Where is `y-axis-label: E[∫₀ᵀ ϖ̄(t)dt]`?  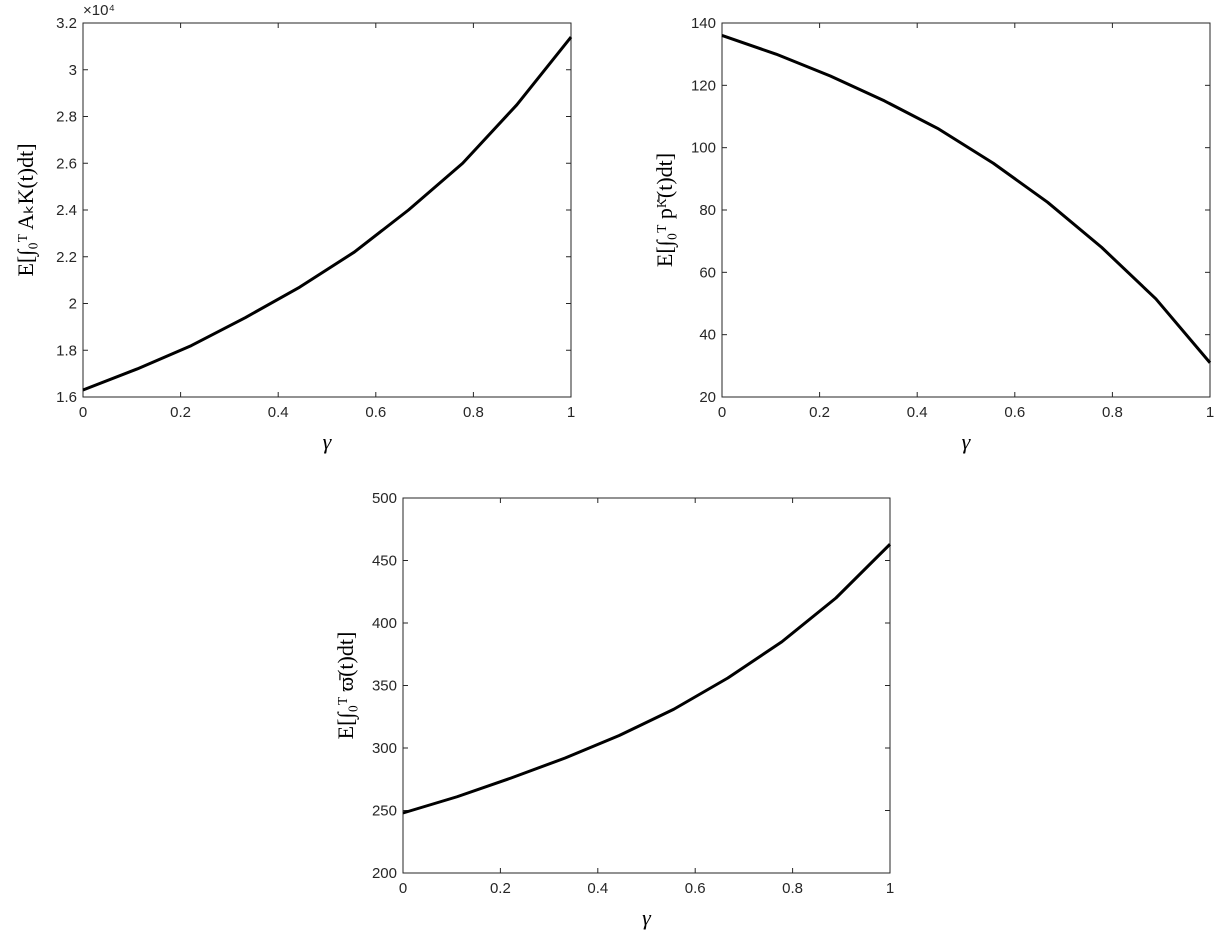 y-axis-label: E[∫₀ᵀ ϖ̄(t)dt] is located at coordinates (346, 686).